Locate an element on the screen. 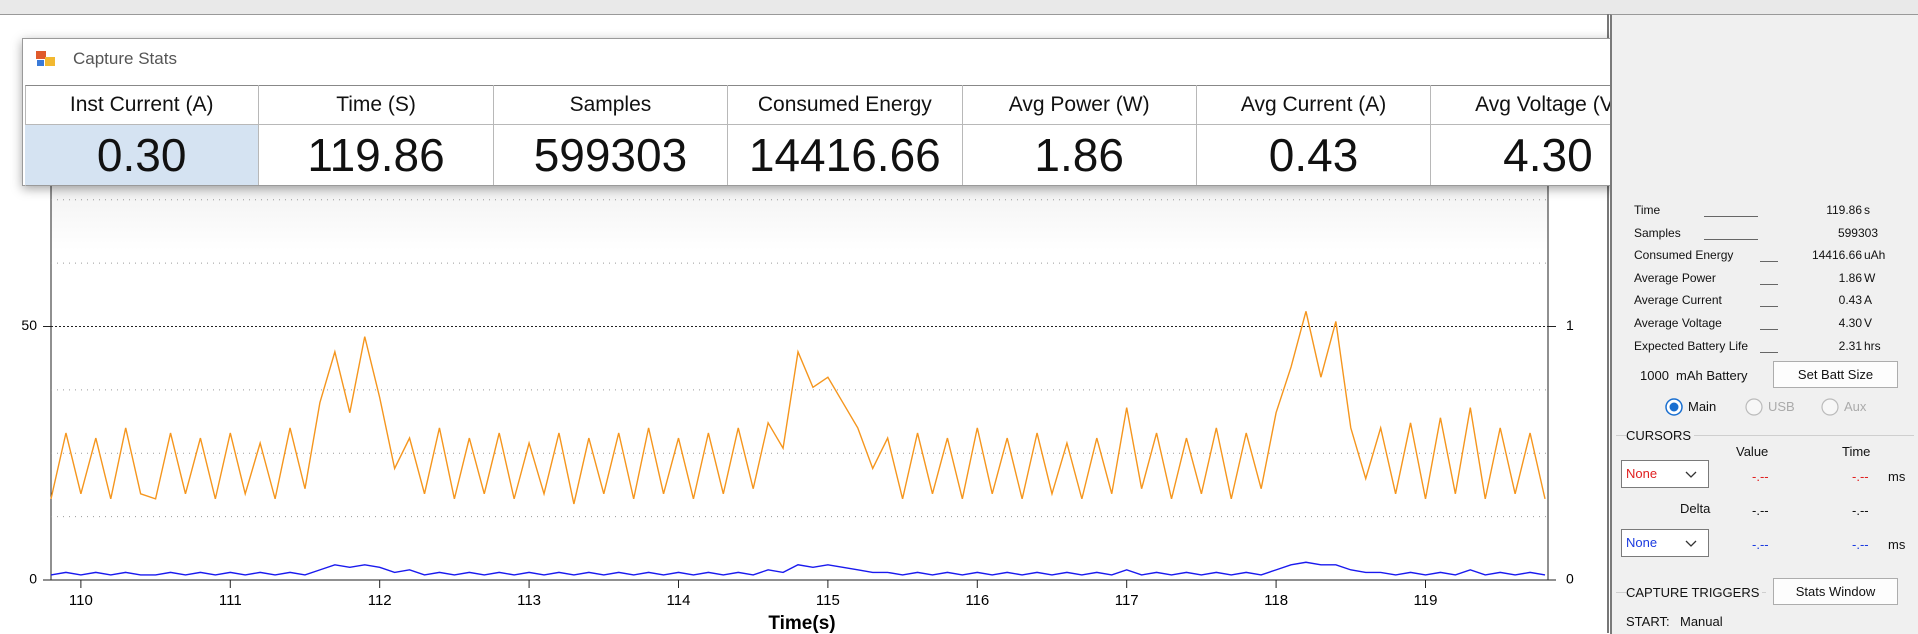  stat-label: Samples is located at coordinates (1657, 232).